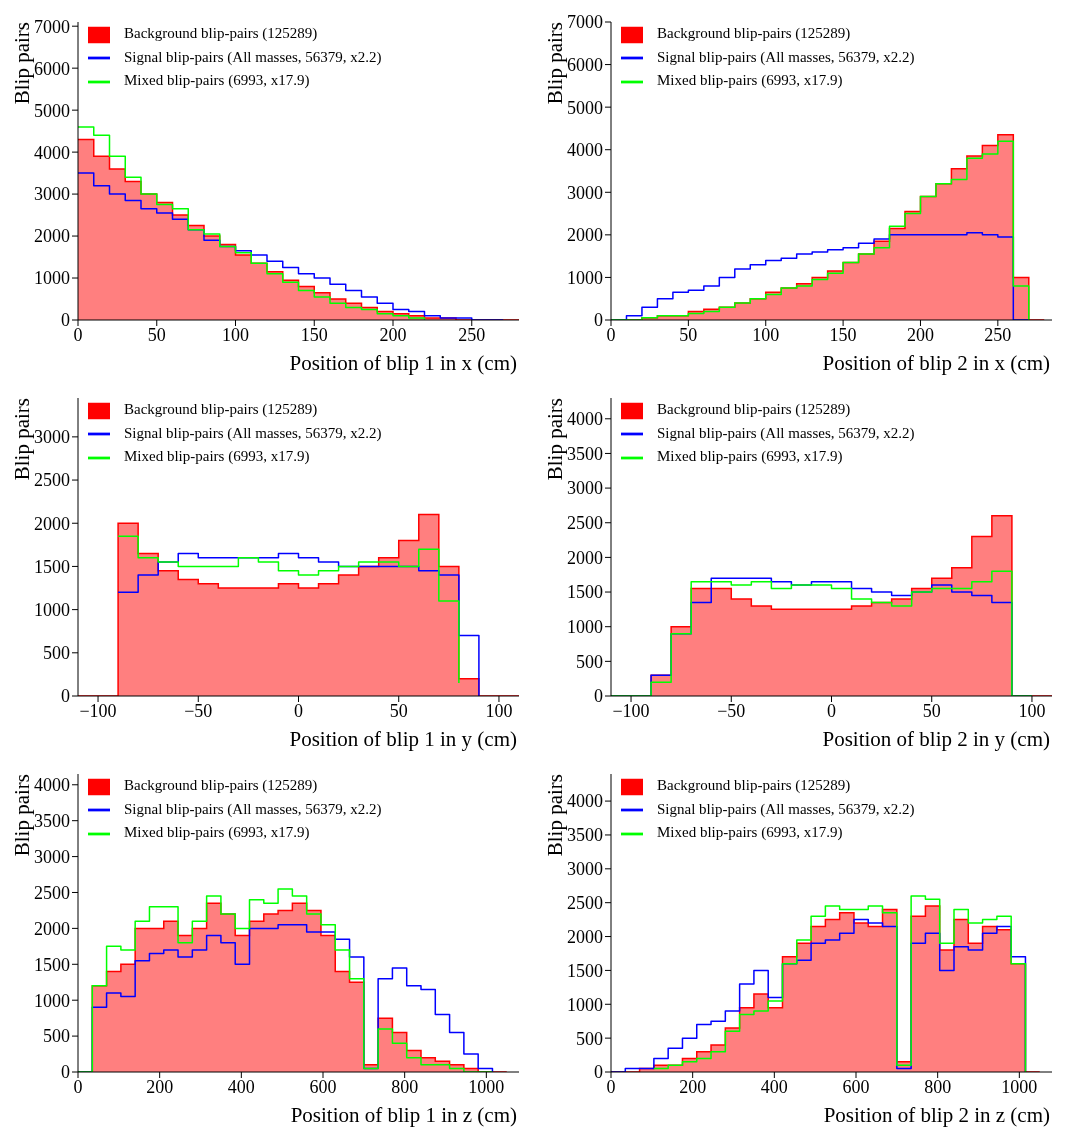 This screenshot has height=1135, width=1074. Describe the element at coordinates (403, 1115) in the screenshot. I see `x-axis-title: Position of blip 1 in z (cm)` at that location.